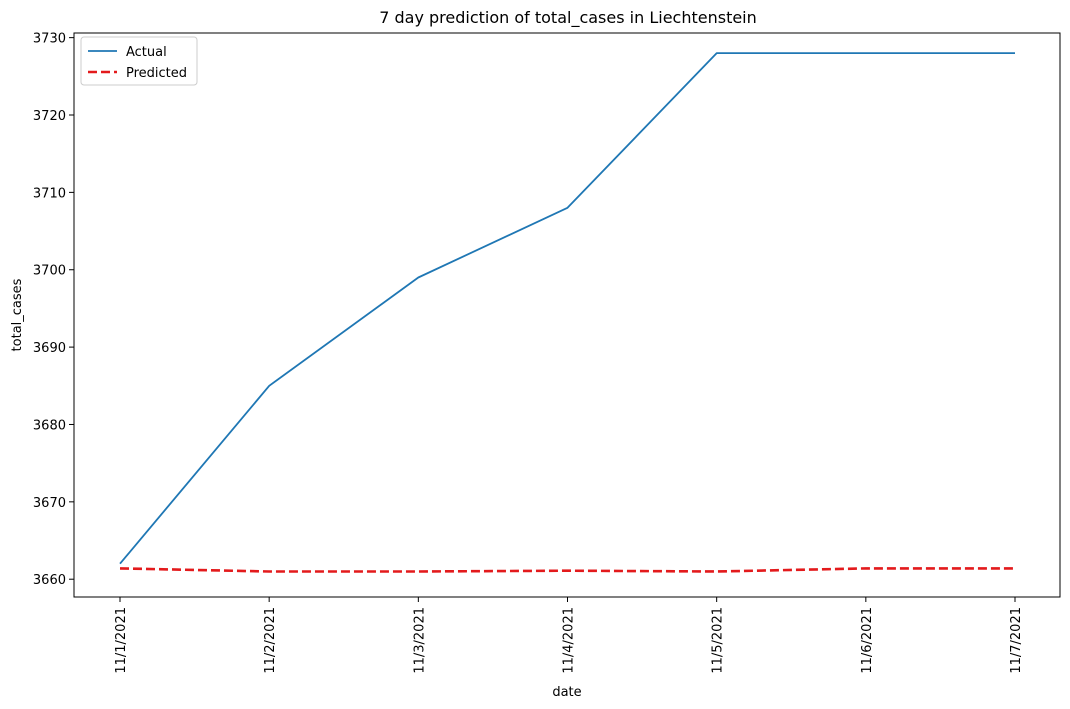 The image size is (1070, 709). Describe the element at coordinates (49, 271) in the screenshot. I see `y-tick-label: 3700` at that location.